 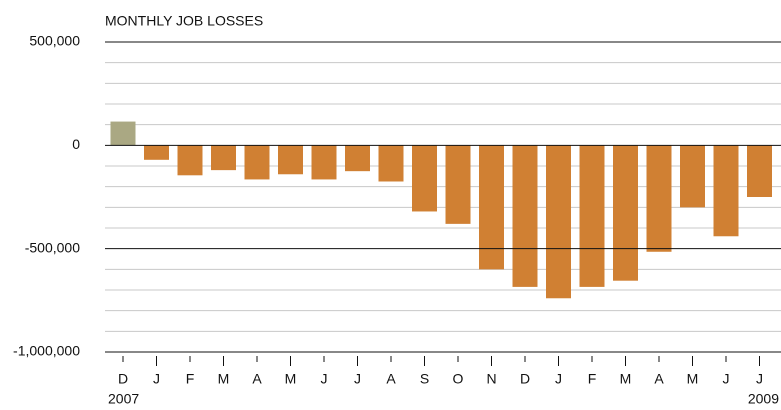 What do you see at coordinates (123, 399) in the screenshot?
I see `year-label: 2007` at bounding box center [123, 399].